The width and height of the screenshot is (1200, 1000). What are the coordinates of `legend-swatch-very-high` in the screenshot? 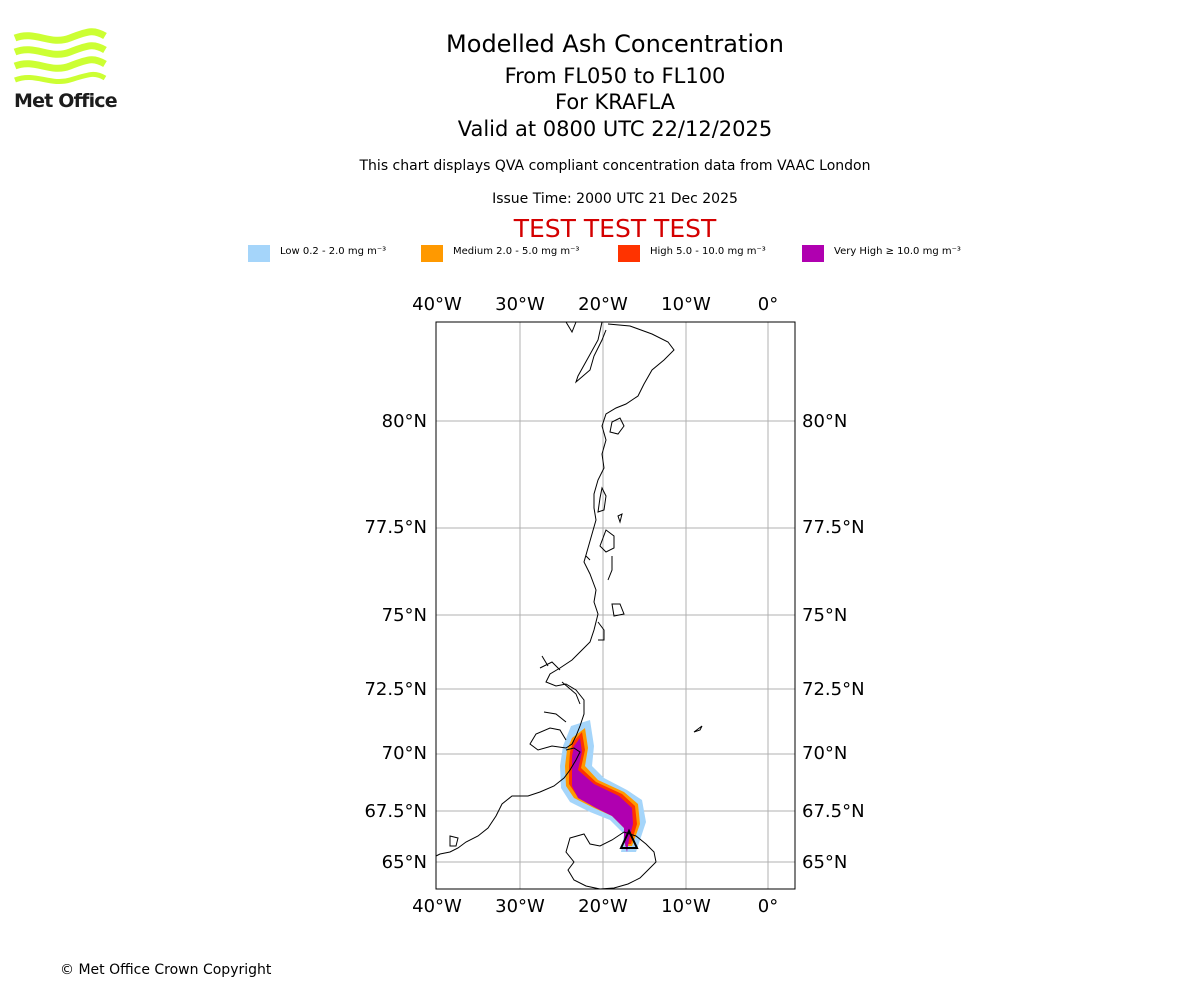 It's located at (813, 253).